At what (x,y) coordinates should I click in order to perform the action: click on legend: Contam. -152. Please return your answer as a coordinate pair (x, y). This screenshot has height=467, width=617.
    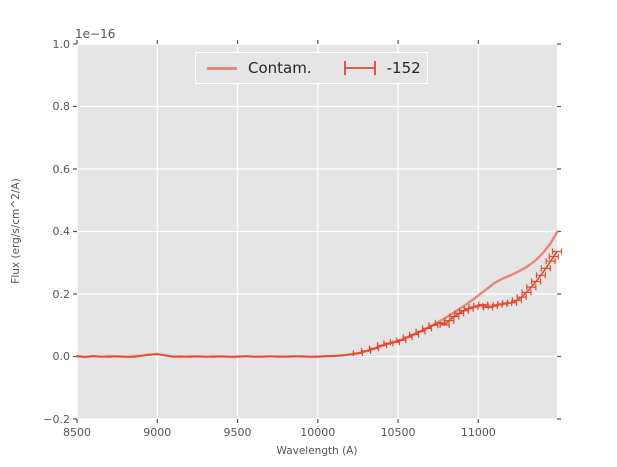
    Looking at the image, I should click on (311, 68).